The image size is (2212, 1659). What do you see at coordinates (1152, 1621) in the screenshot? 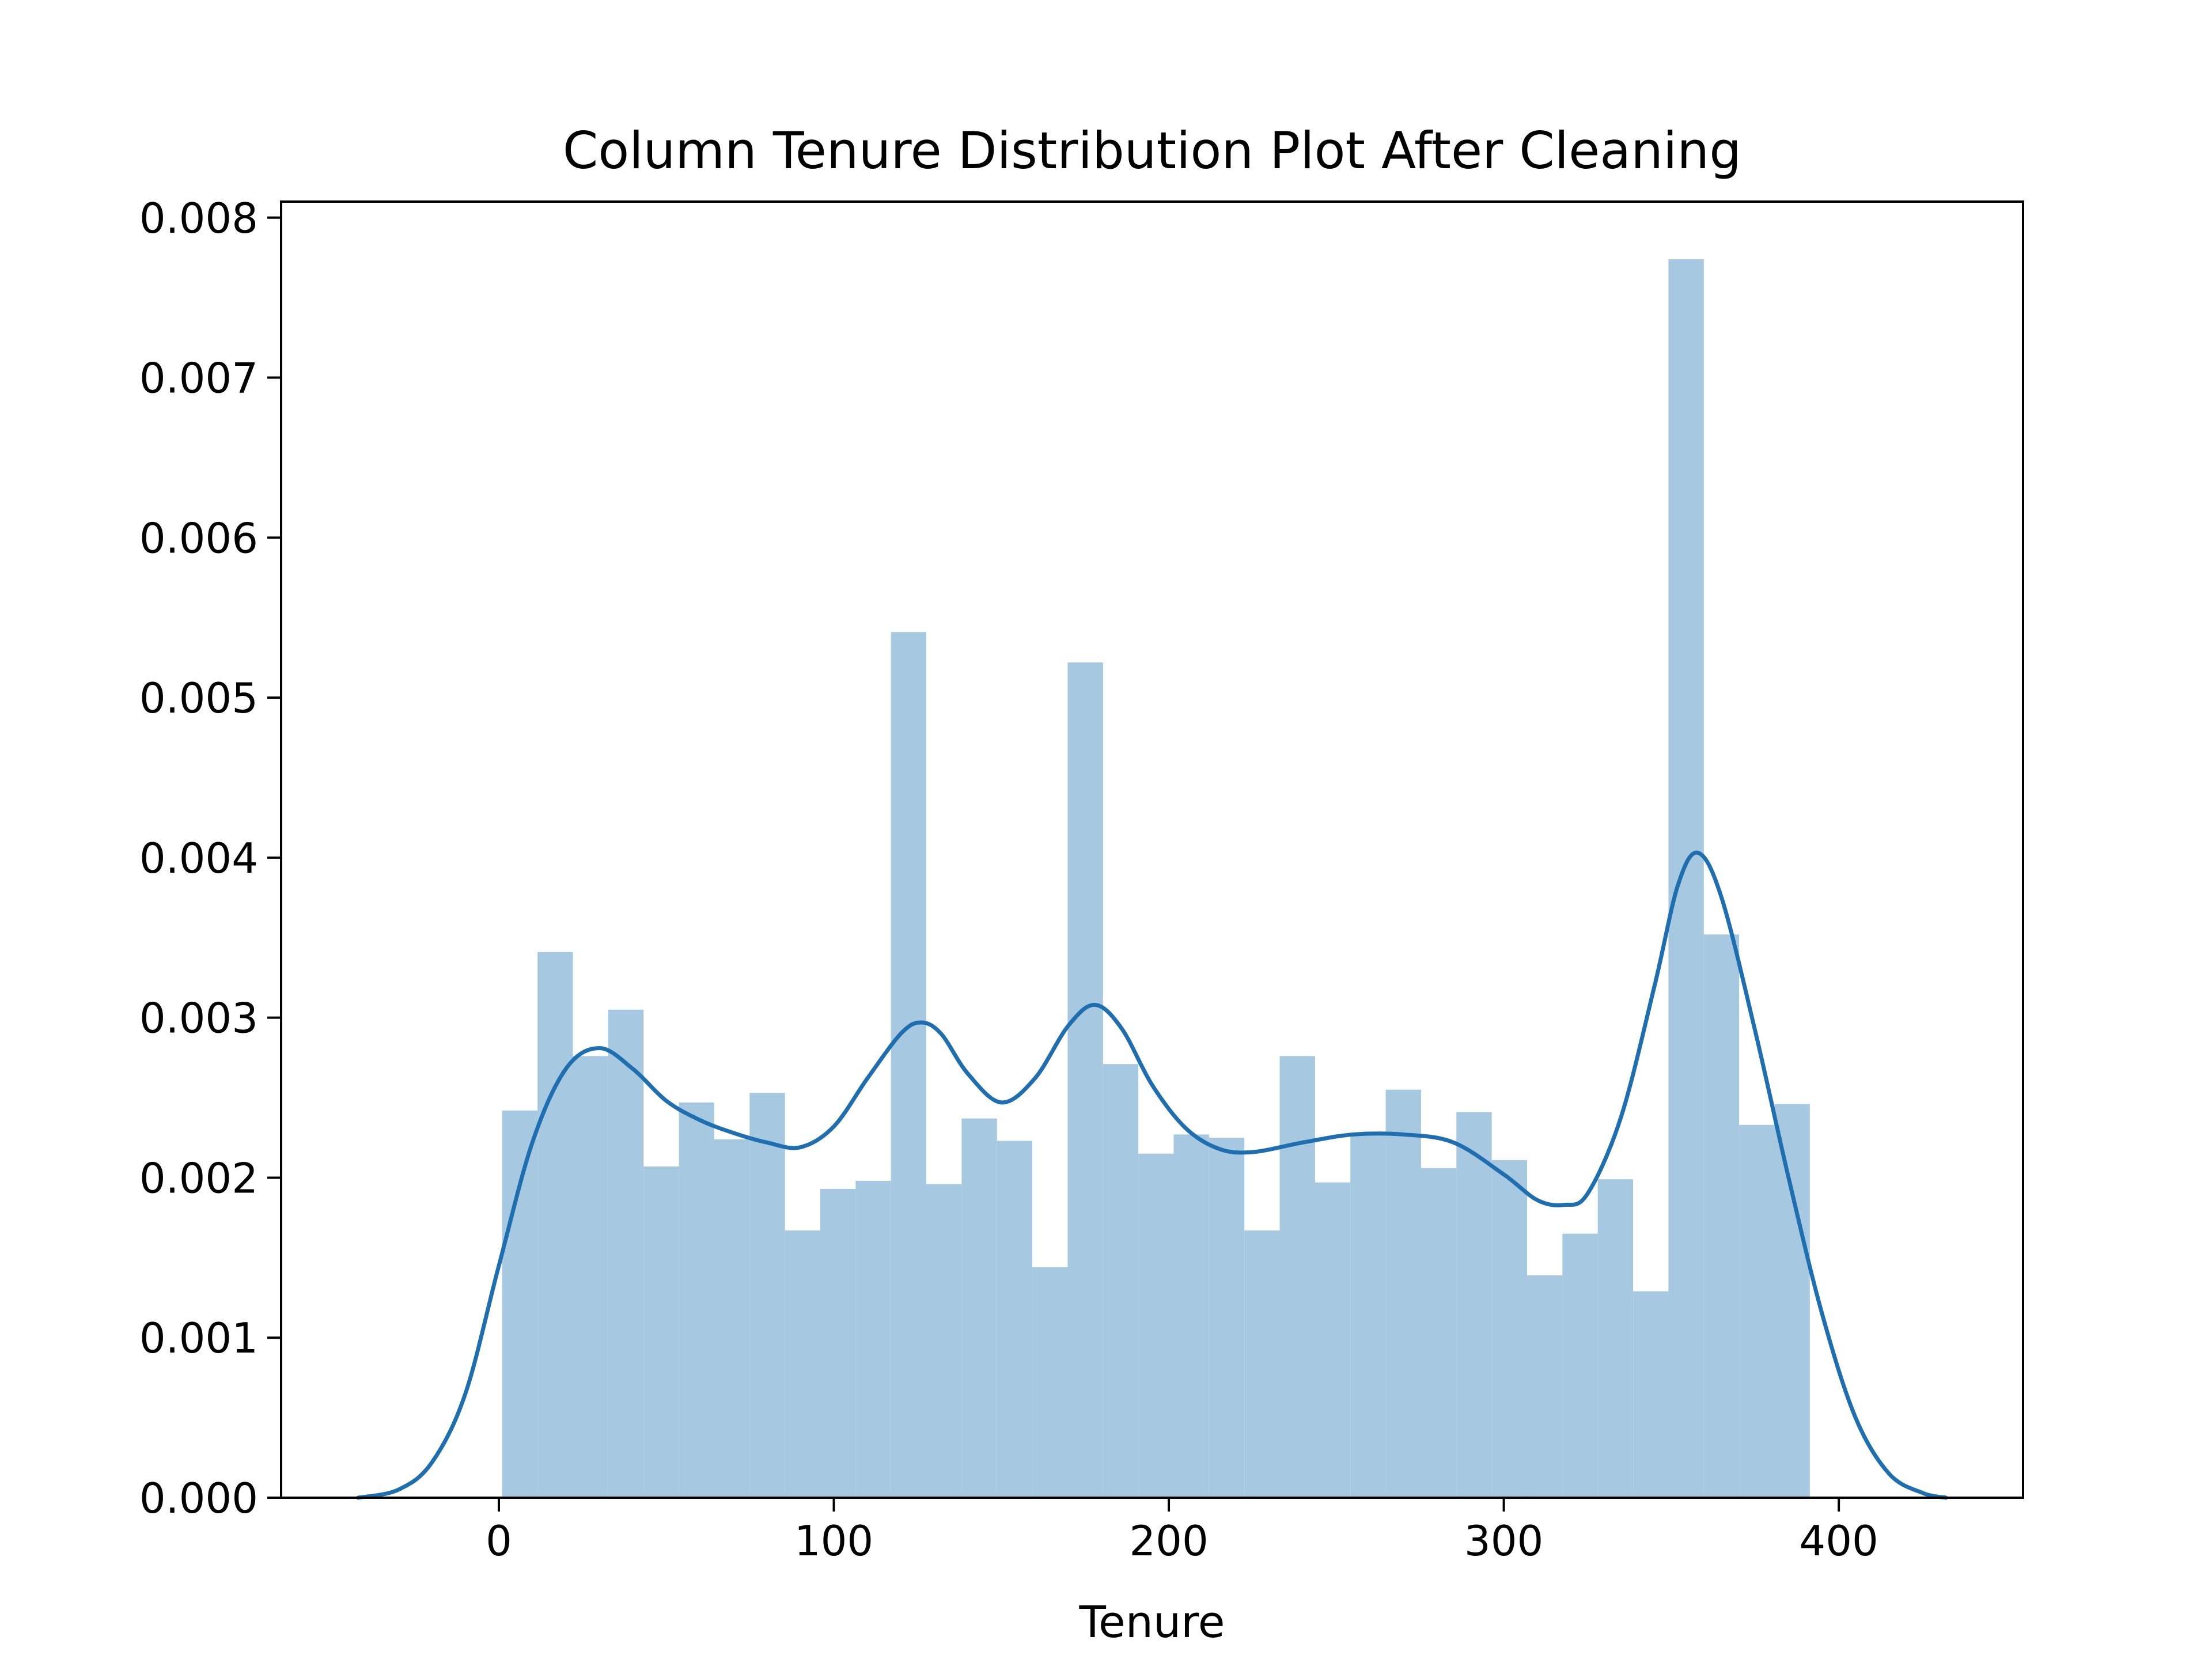
I see `x-axis-label: Tenure` at bounding box center [1152, 1621].